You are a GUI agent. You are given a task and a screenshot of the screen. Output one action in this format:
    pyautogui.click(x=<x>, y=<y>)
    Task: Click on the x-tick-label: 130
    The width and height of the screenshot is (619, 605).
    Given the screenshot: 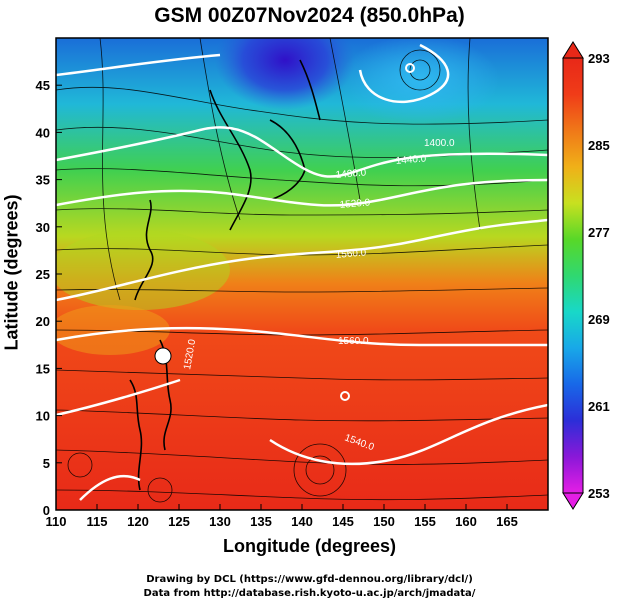 What is the action you would take?
    pyautogui.click(x=220, y=521)
    